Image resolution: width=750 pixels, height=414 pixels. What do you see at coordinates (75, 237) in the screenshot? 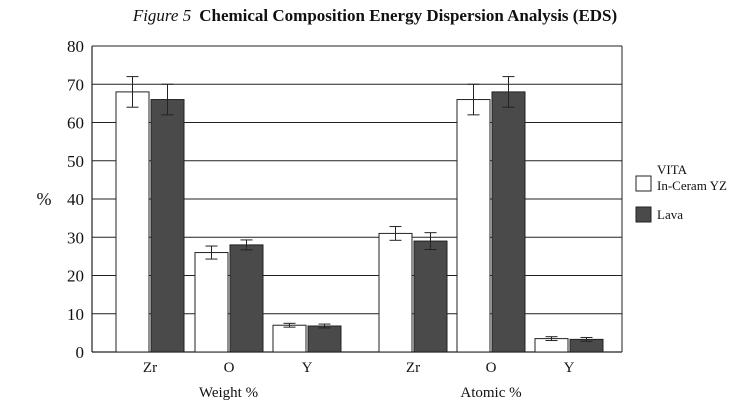
I see `y-tick-label: 30` at bounding box center [75, 237].